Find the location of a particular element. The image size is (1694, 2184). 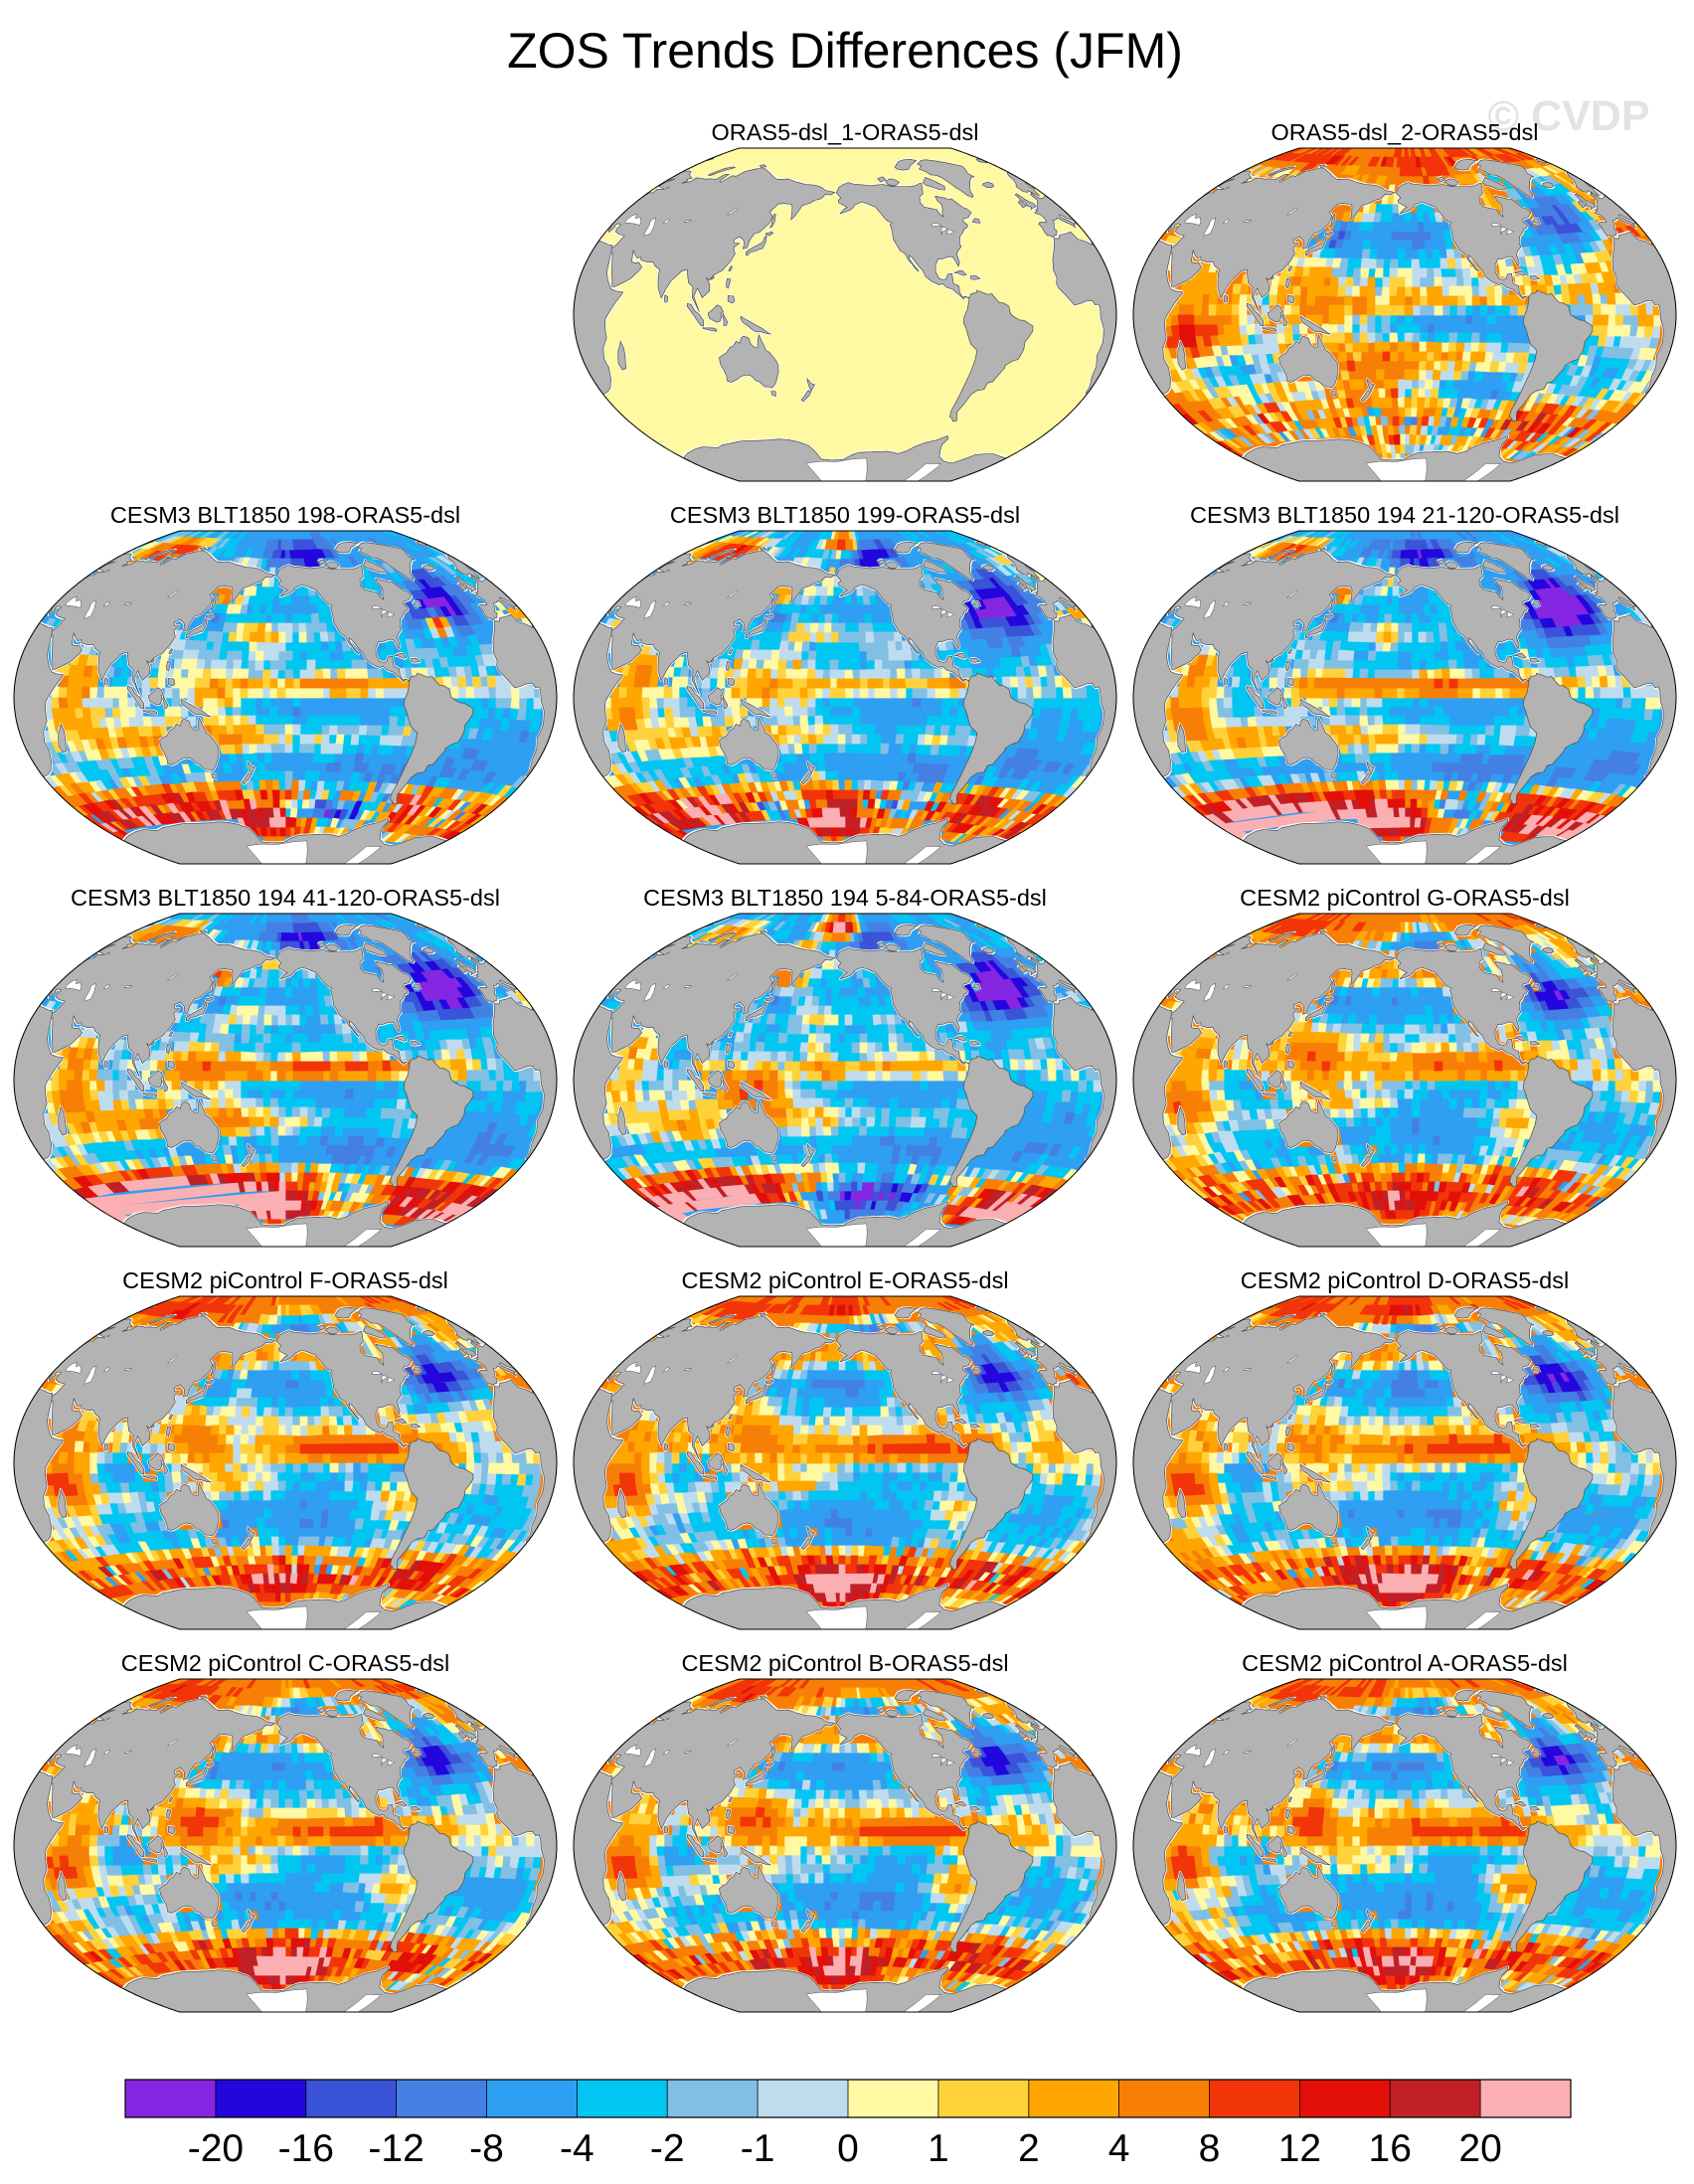

svg-text: 16 is located at coordinates (1390, 2148).